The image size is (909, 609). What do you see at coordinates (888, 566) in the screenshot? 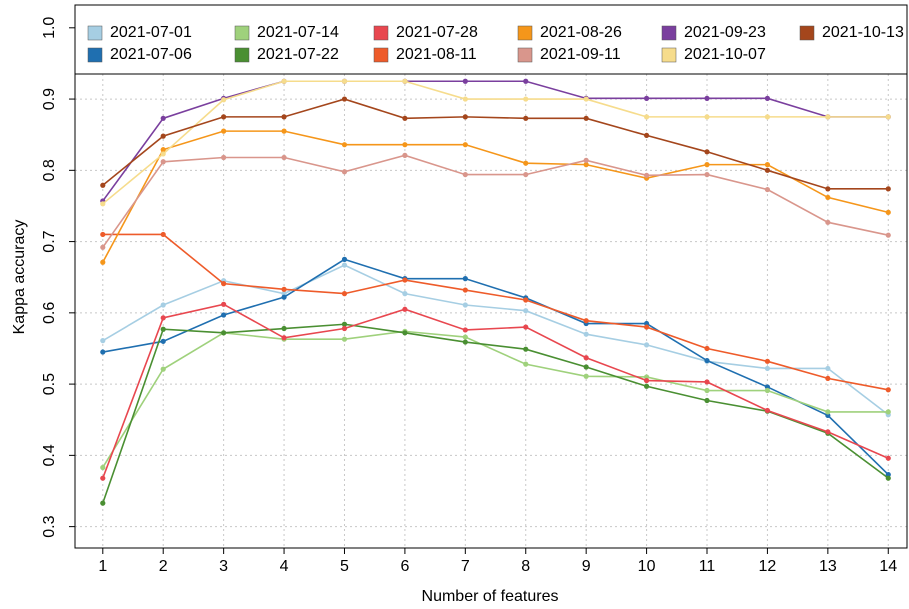
I see `x-tick-label: 14` at bounding box center [888, 566].